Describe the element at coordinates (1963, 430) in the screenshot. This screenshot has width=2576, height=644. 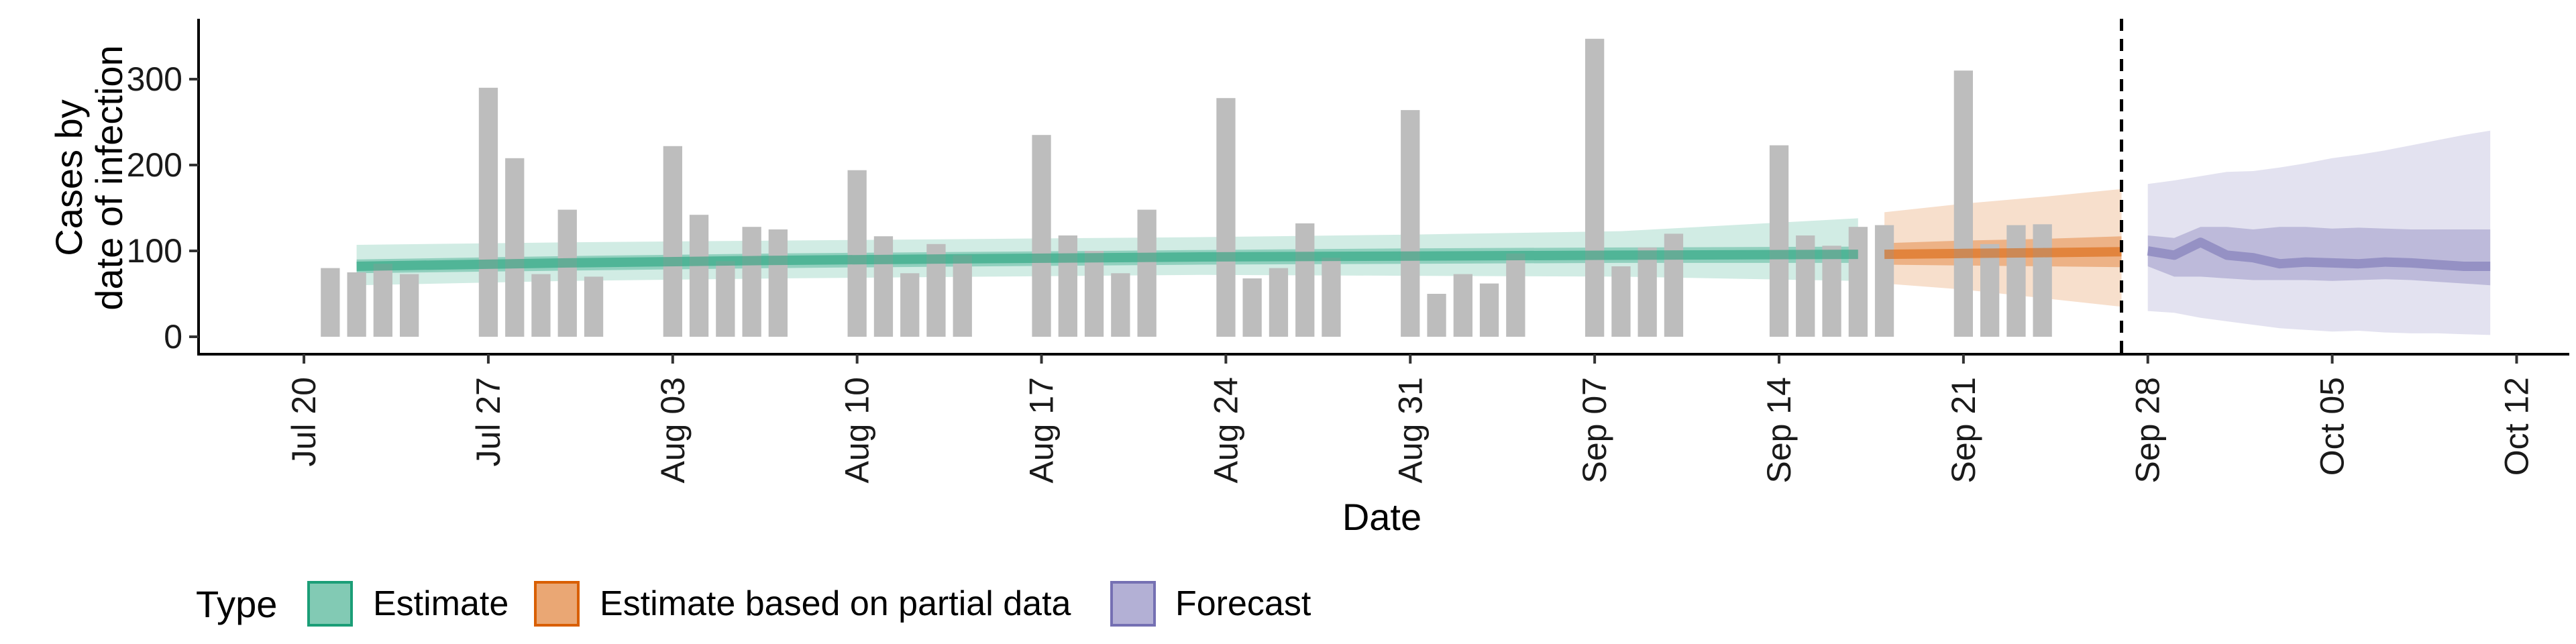
I see `x-tick-label: Sep 21` at that location.